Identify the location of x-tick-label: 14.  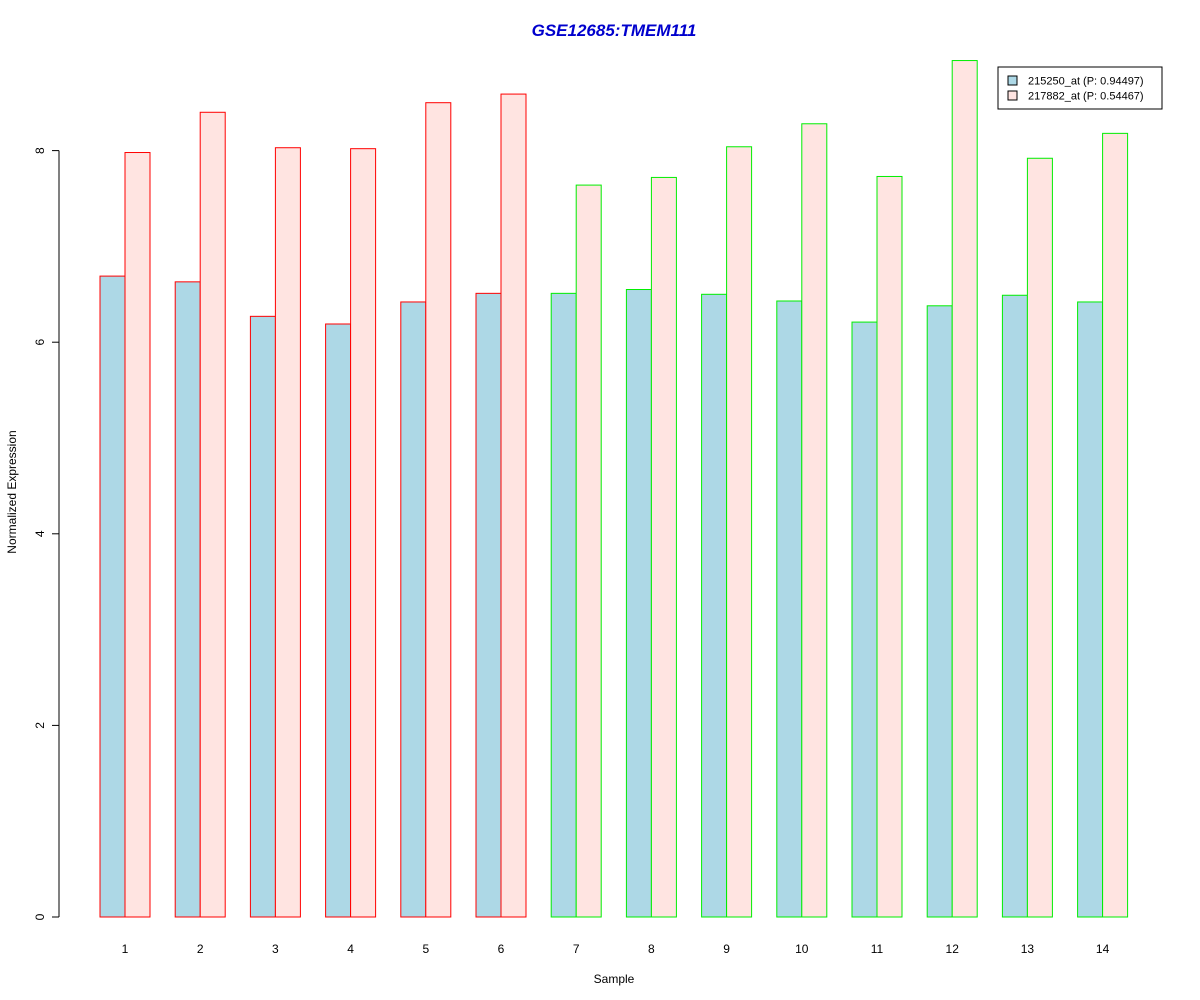
(1103, 949).